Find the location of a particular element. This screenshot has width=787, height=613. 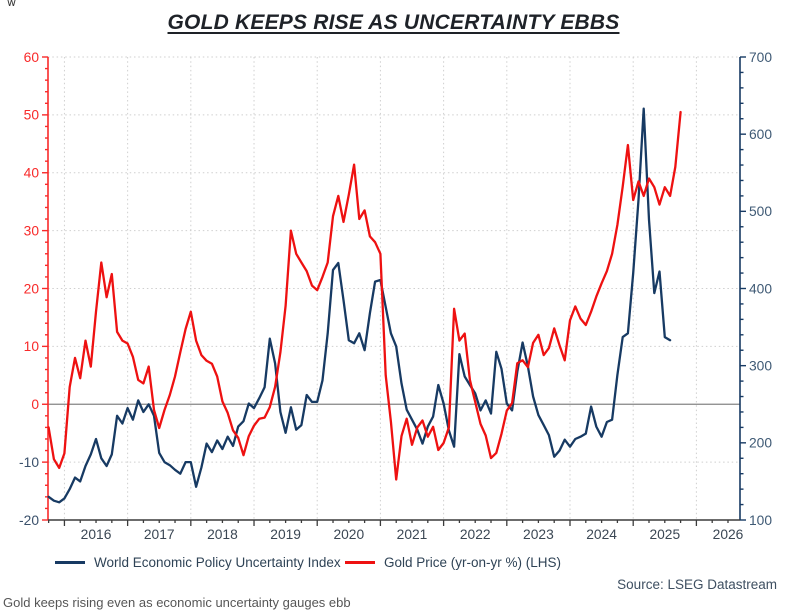

x-axis-year-label: 2020 is located at coordinates (348, 534).